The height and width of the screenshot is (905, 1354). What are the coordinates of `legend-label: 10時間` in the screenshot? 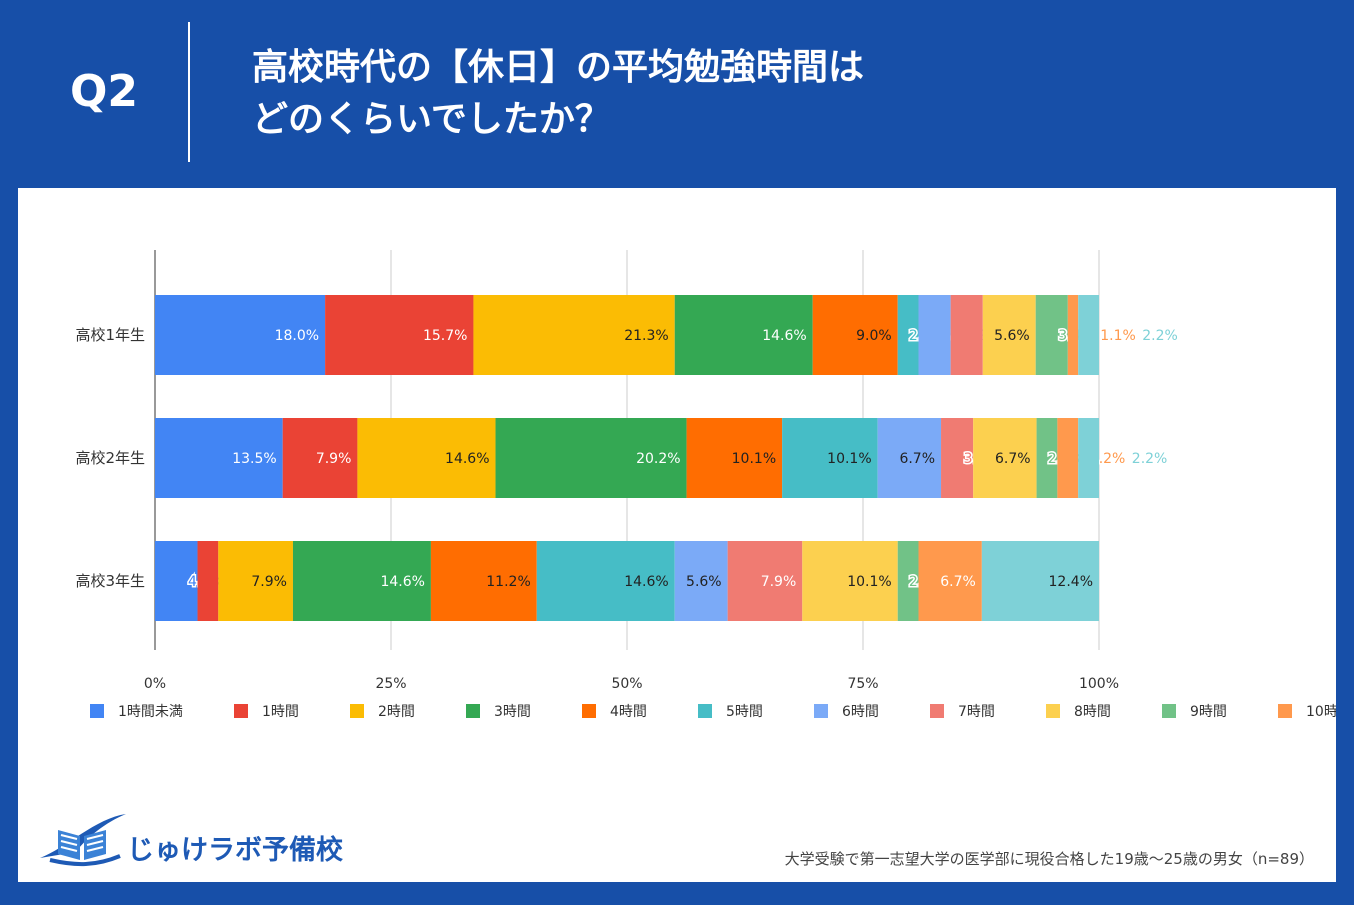 It's located at (1321, 712).